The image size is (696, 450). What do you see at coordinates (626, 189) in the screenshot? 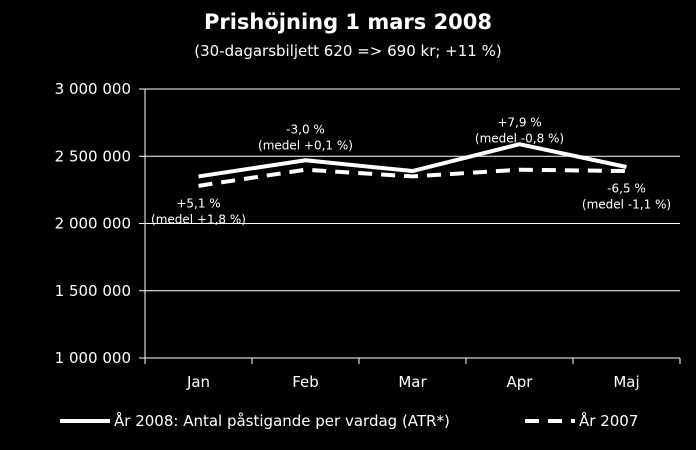
I see `annotation-label: -6,5 %` at bounding box center [626, 189].